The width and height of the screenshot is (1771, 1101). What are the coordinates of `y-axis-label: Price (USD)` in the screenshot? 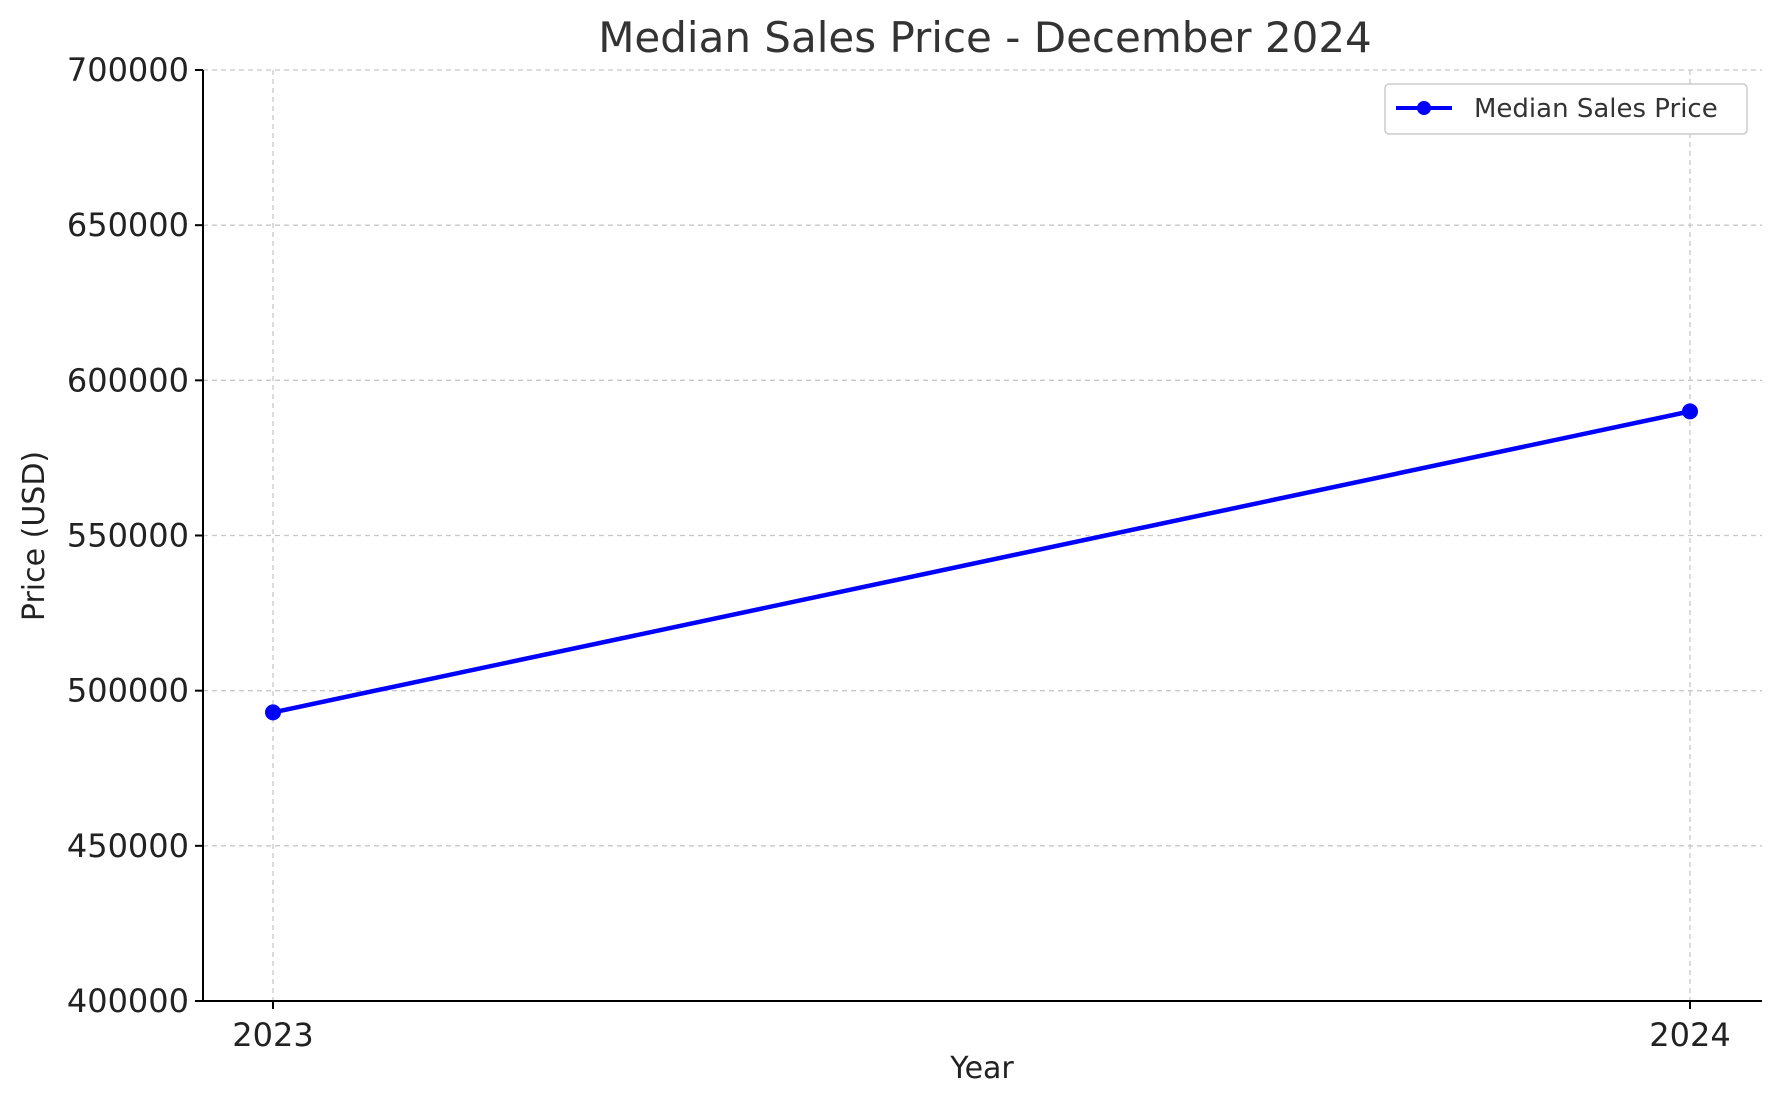 It's located at (34, 536).